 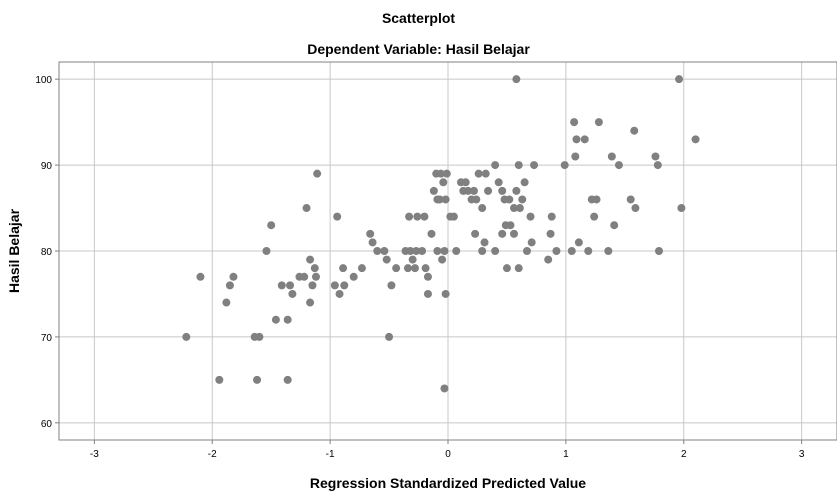 What do you see at coordinates (47, 166) in the screenshot?
I see `y-tick-label: 90` at bounding box center [47, 166].